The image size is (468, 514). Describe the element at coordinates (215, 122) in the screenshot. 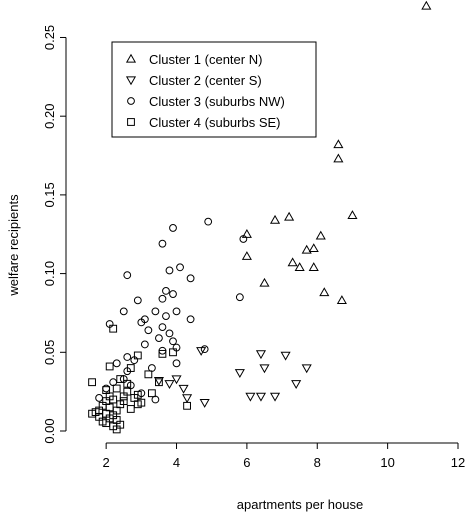

I see `legend-label: Cluster 4 (suburbs SE)` at that location.